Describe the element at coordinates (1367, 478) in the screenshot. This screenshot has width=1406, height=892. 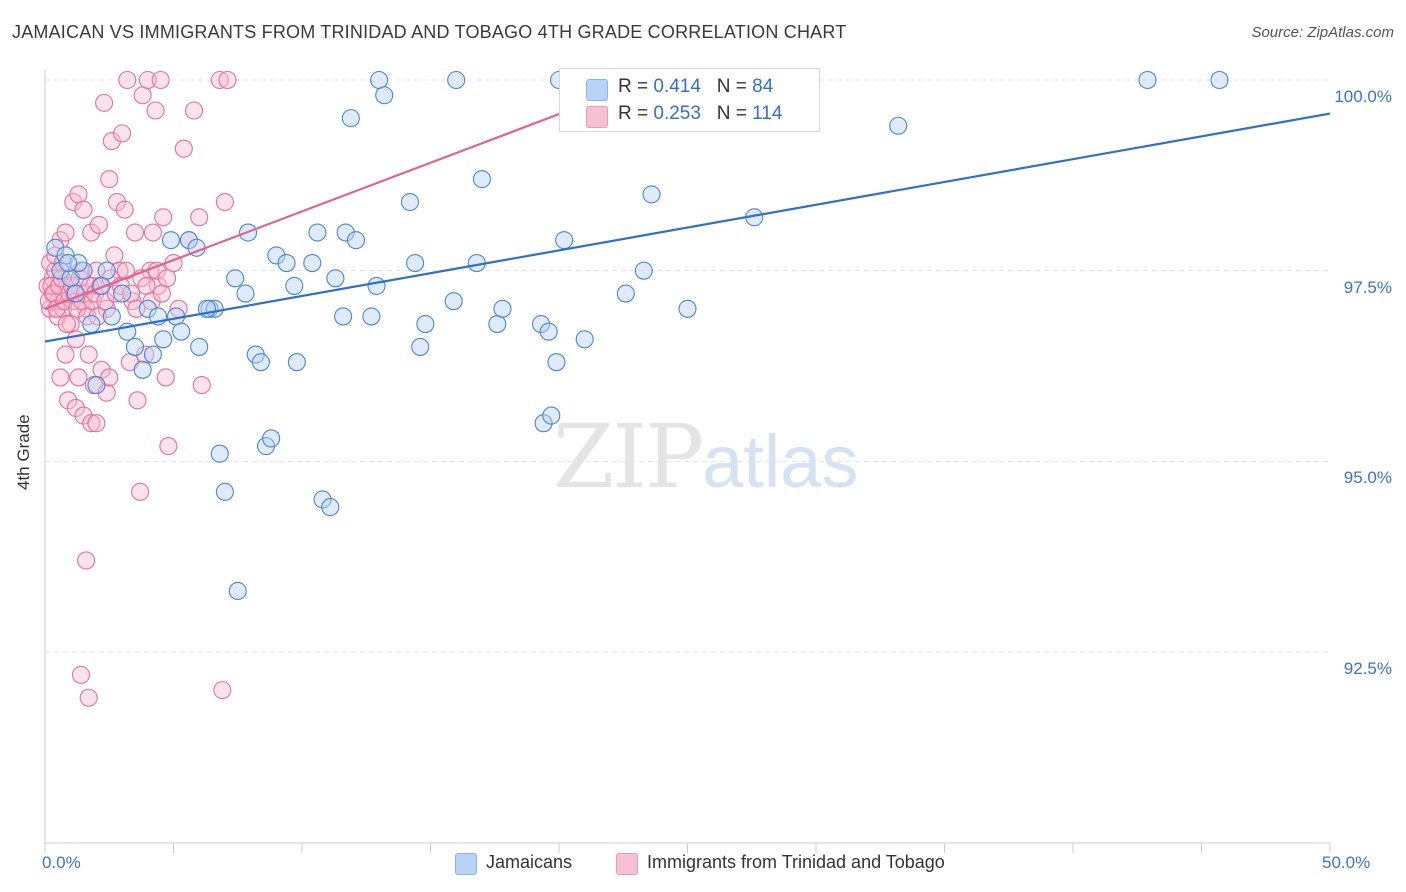
I see `y-tick-label: 95.0%` at that location.